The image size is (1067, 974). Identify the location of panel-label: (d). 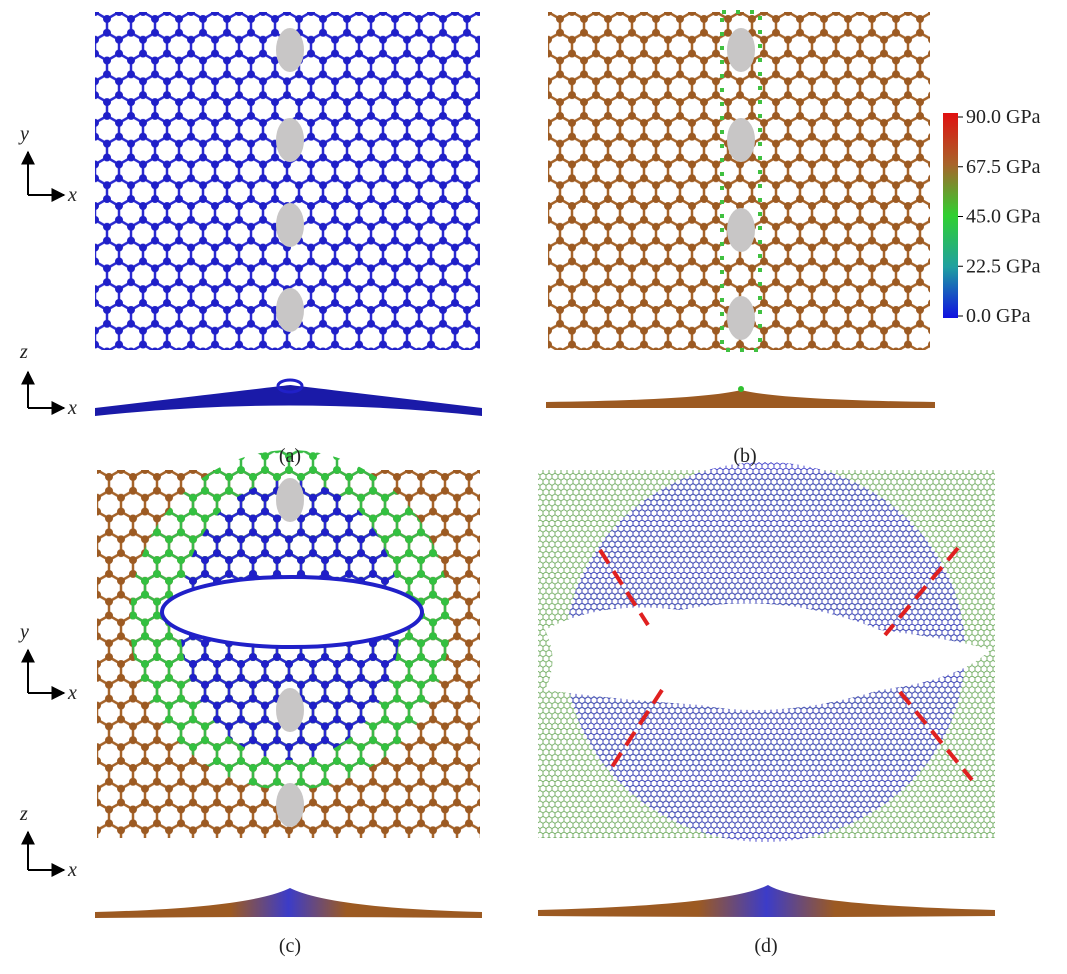
(765, 946).